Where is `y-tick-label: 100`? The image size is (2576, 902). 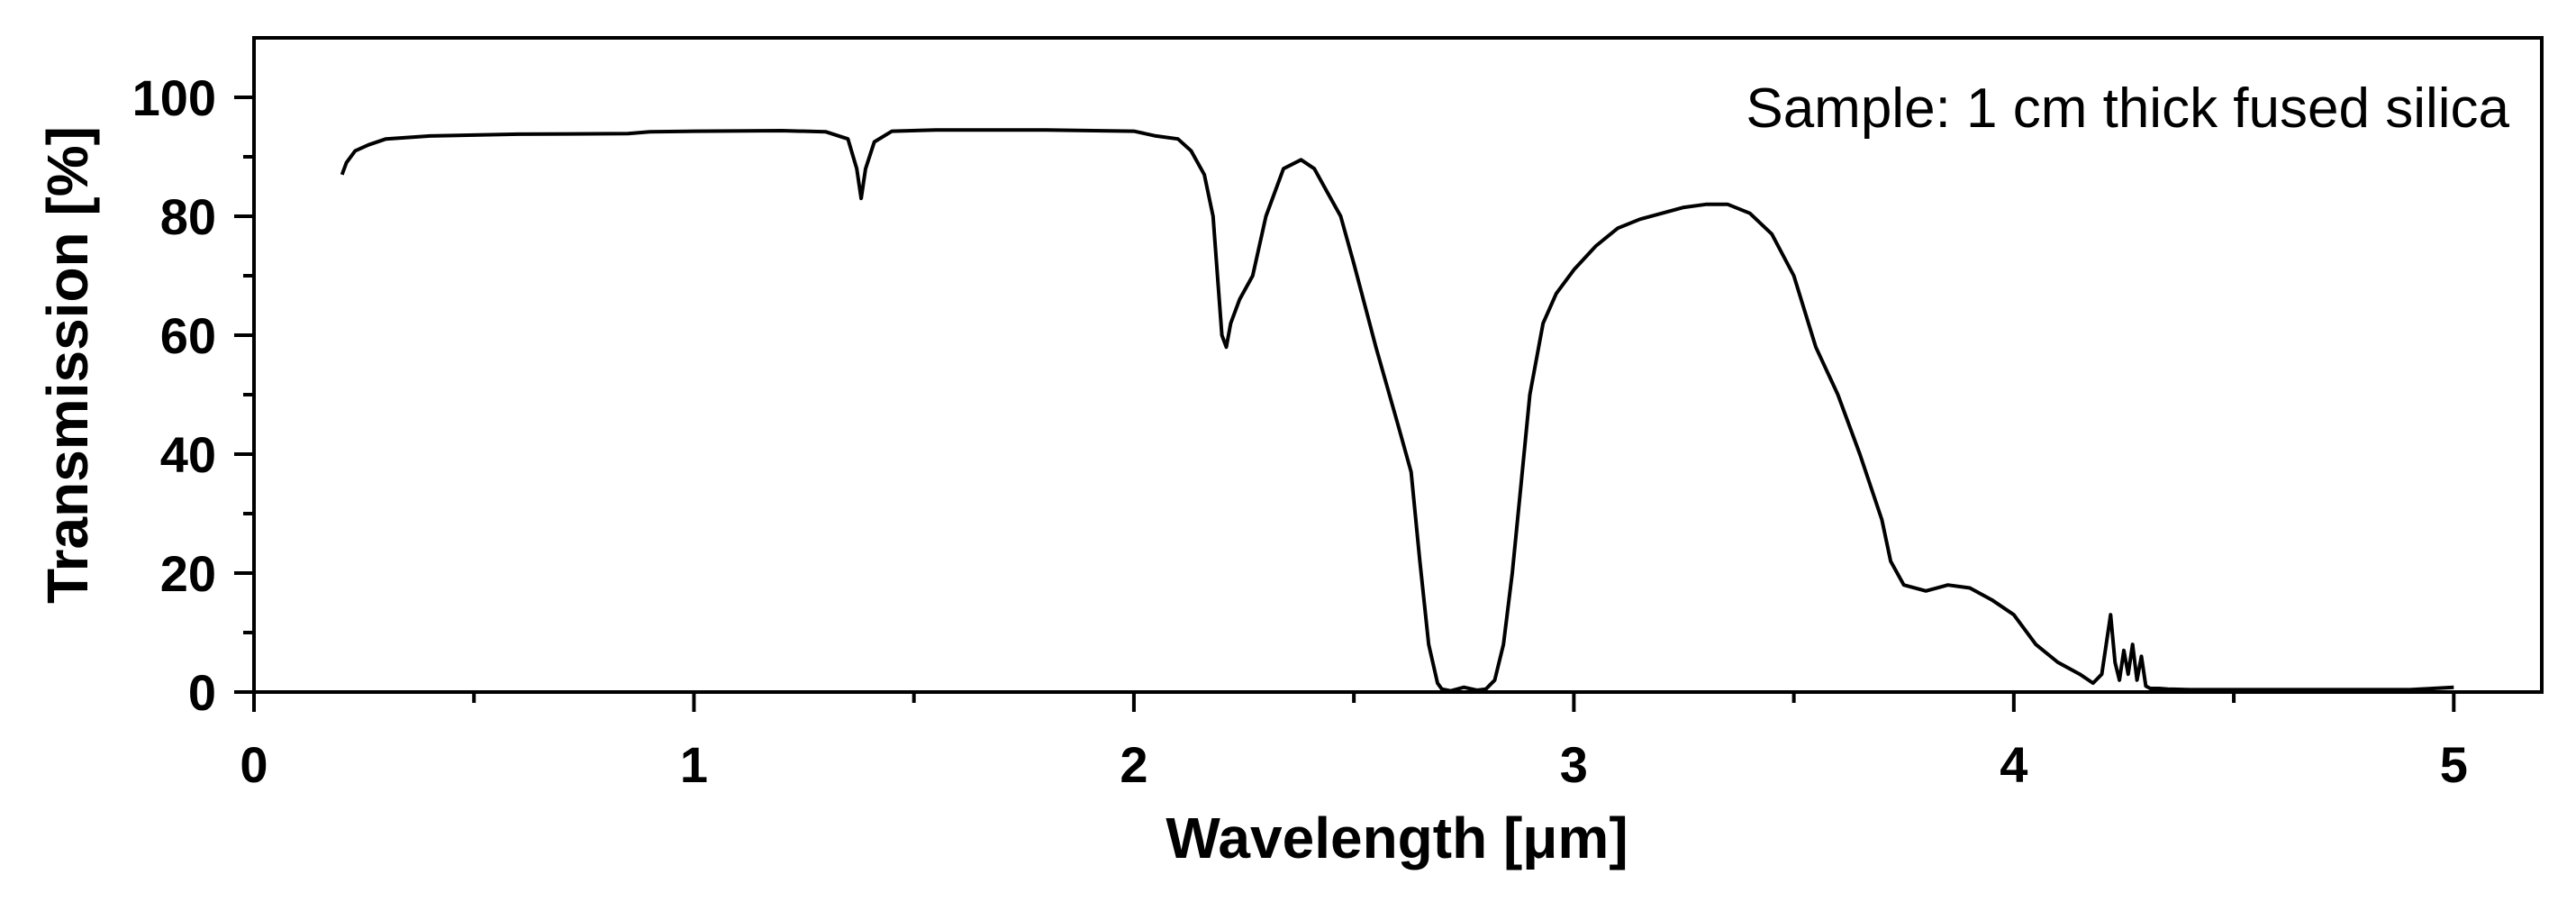
y-tick-label: 100 is located at coordinates (174, 98).